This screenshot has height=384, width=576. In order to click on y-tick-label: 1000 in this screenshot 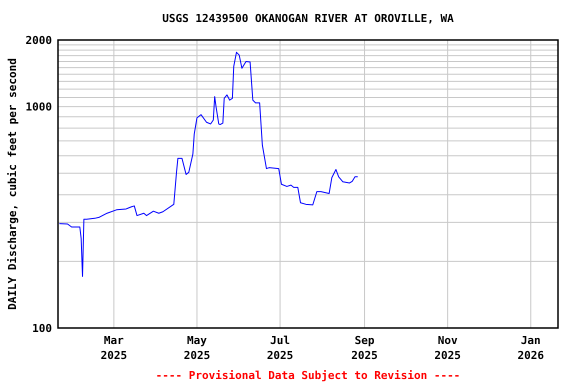, I will do `click(39, 107)`.